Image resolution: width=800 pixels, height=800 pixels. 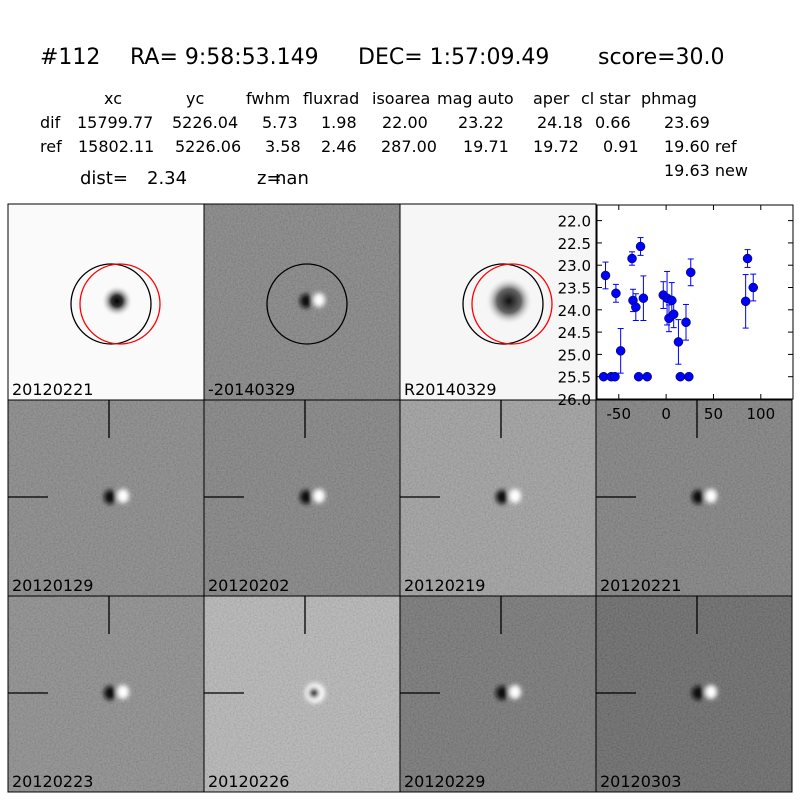 I want to click on header-field: RA= 9:58:53.149, so click(x=224, y=57).